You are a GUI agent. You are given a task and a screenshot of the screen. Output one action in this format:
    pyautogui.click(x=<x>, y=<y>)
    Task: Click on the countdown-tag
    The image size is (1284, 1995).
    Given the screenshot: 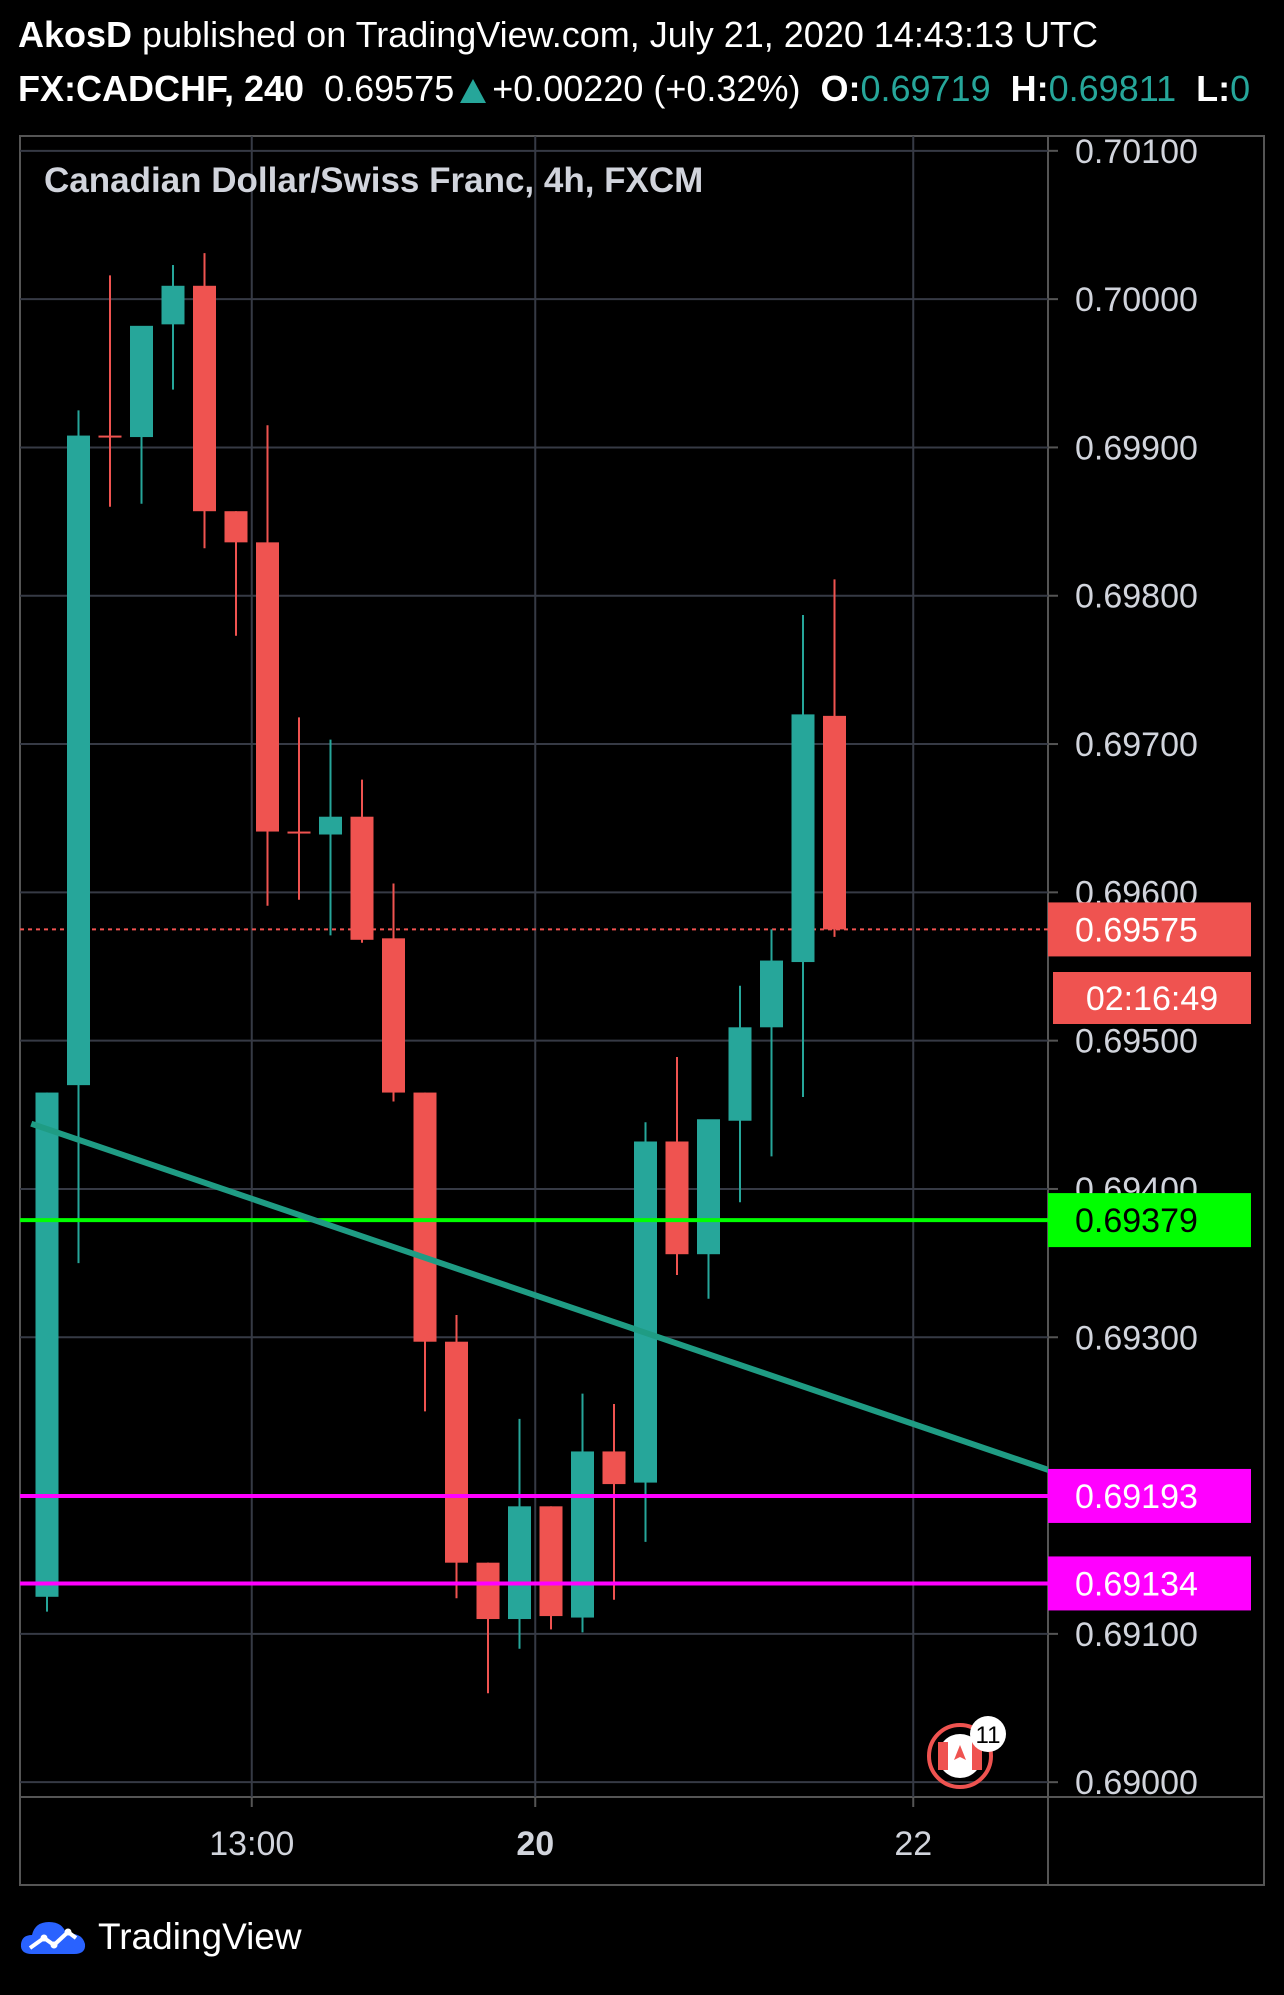 What is the action you would take?
    pyautogui.click(x=1152, y=998)
    